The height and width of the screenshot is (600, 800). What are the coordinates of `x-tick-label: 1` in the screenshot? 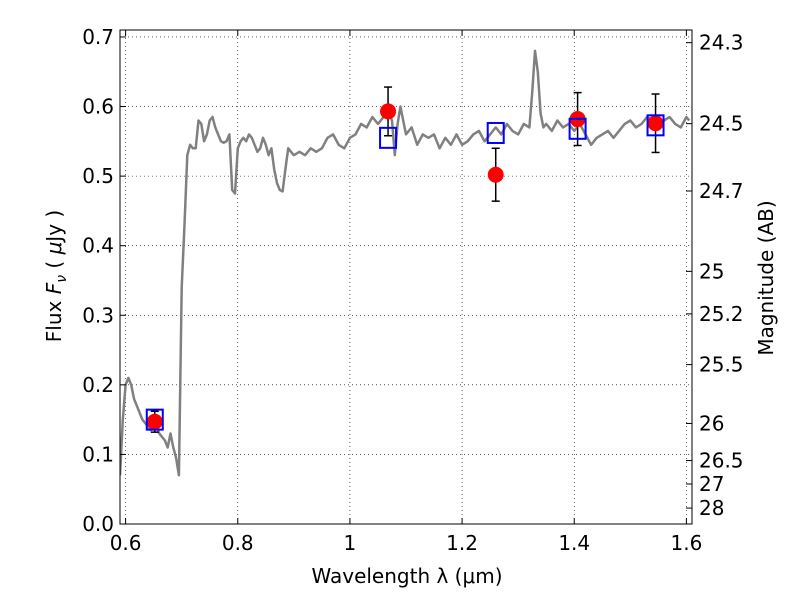 It's located at (350, 543).